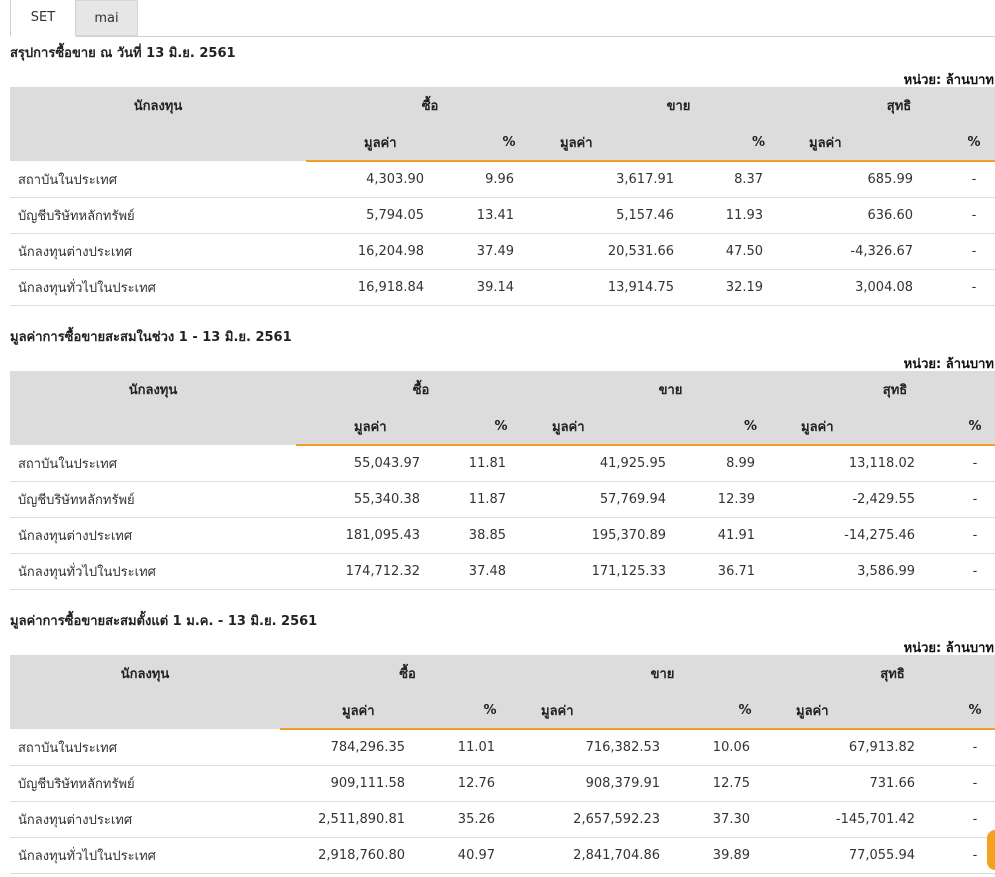 This screenshot has width=995, height=877. What do you see at coordinates (145, 783) in the screenshot?
I see `investor-name-cell: บัญชีบริษัทหลักทรัพย์` at bounding box center [145, 783].